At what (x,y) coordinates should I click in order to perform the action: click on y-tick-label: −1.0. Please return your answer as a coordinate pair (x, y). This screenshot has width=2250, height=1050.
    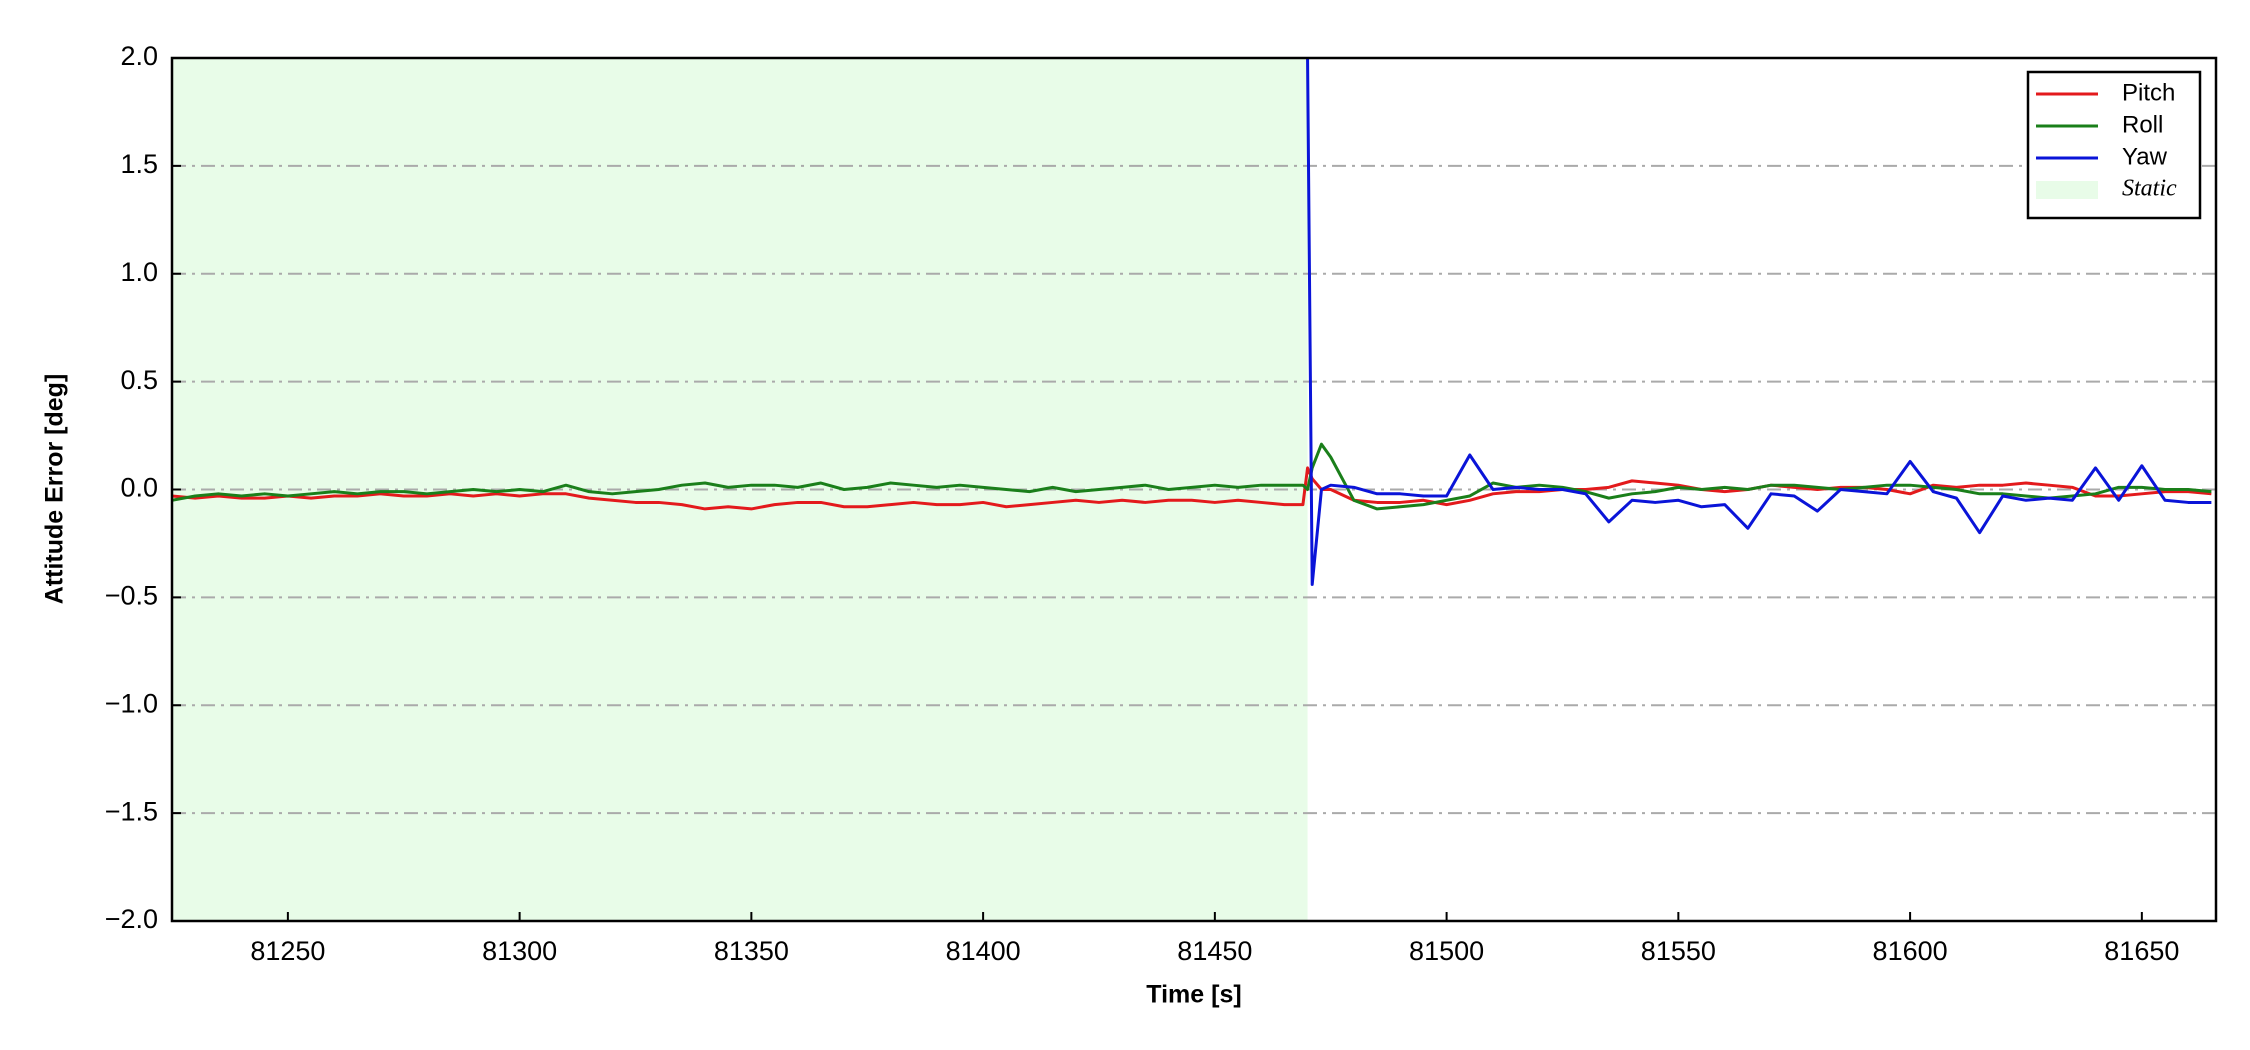
    Looking at the image, I should click on (131, 703).